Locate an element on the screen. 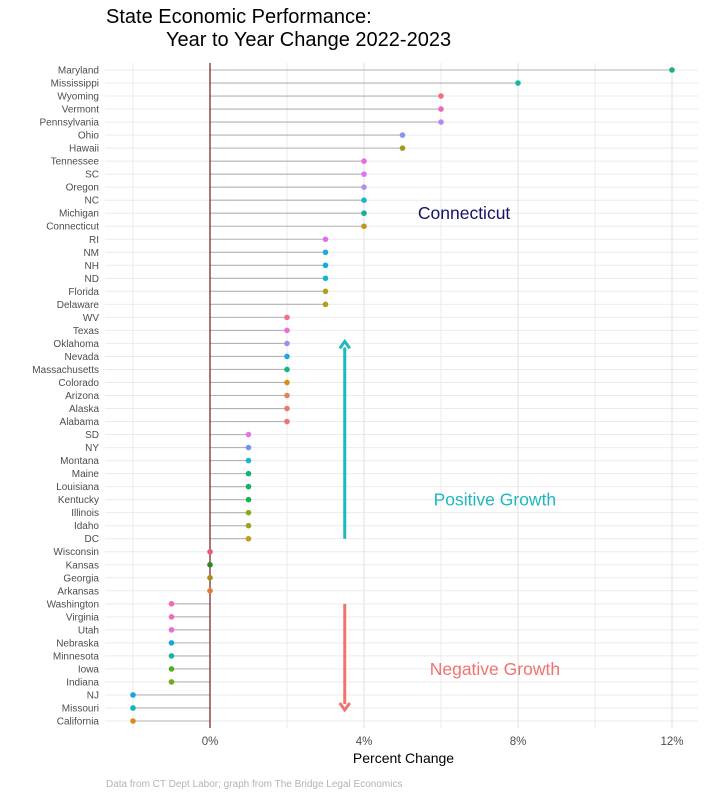 This screenshot has width=707, height=797. y-tick-label: Florida is located at coordinates (83, 292).